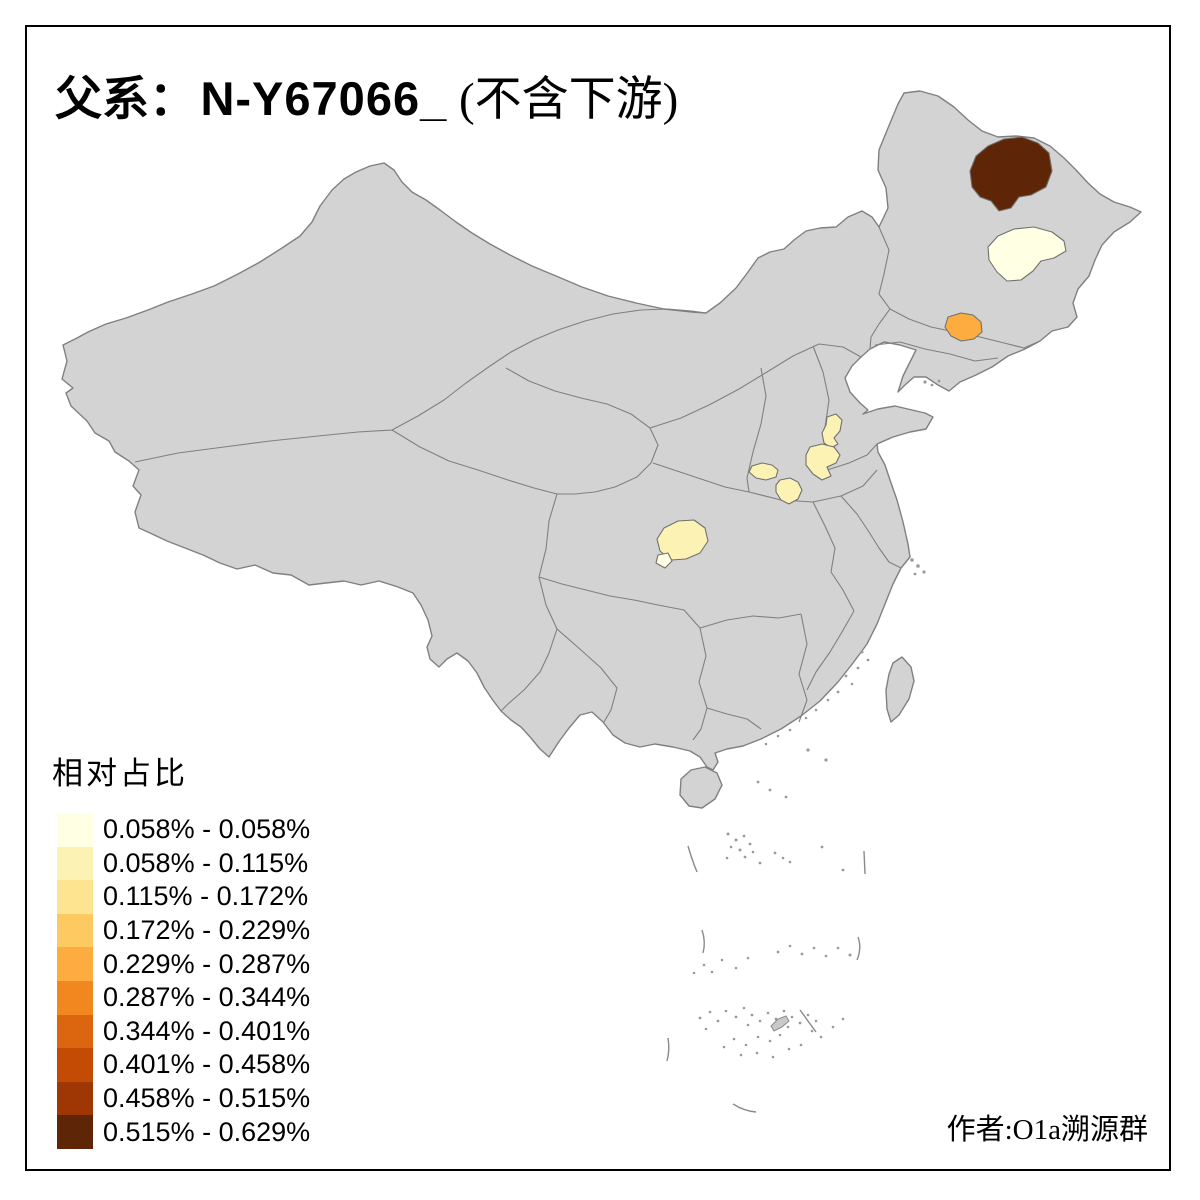 Image resolution: width=1200 pixels, height=1200 pixels. I want to click on legend-title: 相对占比, so click(120, 773).